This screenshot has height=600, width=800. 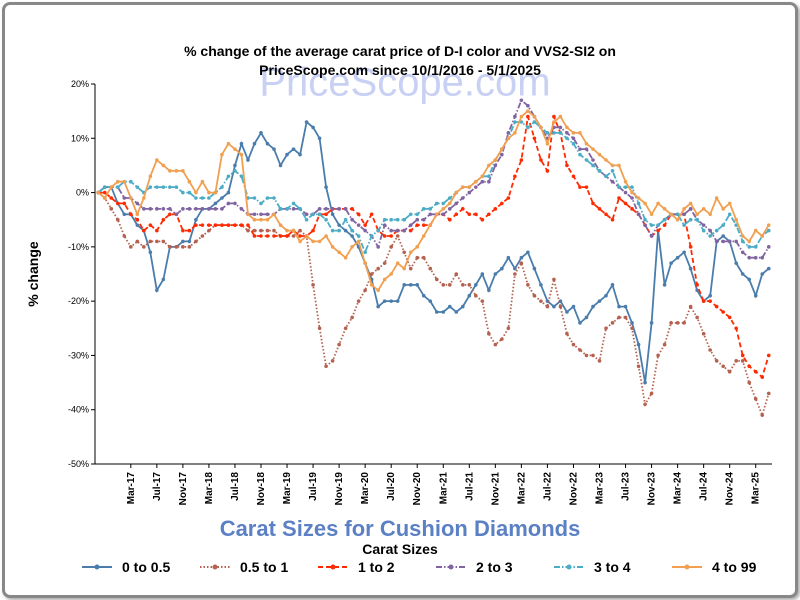 What do you see at coordinates (146, 567) in the screenshot?
I see `legend-label: 0 to 0.5` at bounding box center [146, 567].